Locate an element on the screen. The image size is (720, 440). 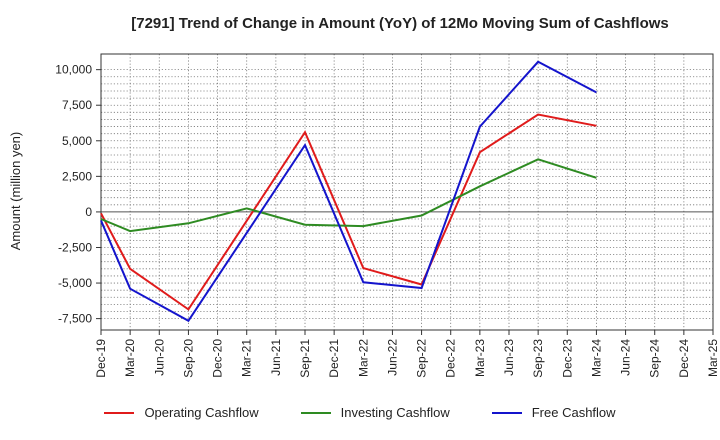
y-tick-label: 0 is located at coordinates (88, 212).